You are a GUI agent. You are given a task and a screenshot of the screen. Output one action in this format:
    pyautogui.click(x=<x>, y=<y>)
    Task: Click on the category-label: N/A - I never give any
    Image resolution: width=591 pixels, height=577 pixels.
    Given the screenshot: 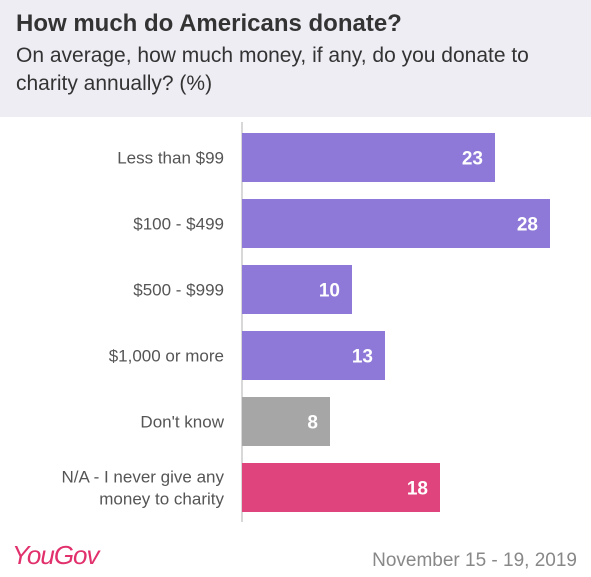 What is the action you would take?
    pyautogui.click(x=142, y=477)
    